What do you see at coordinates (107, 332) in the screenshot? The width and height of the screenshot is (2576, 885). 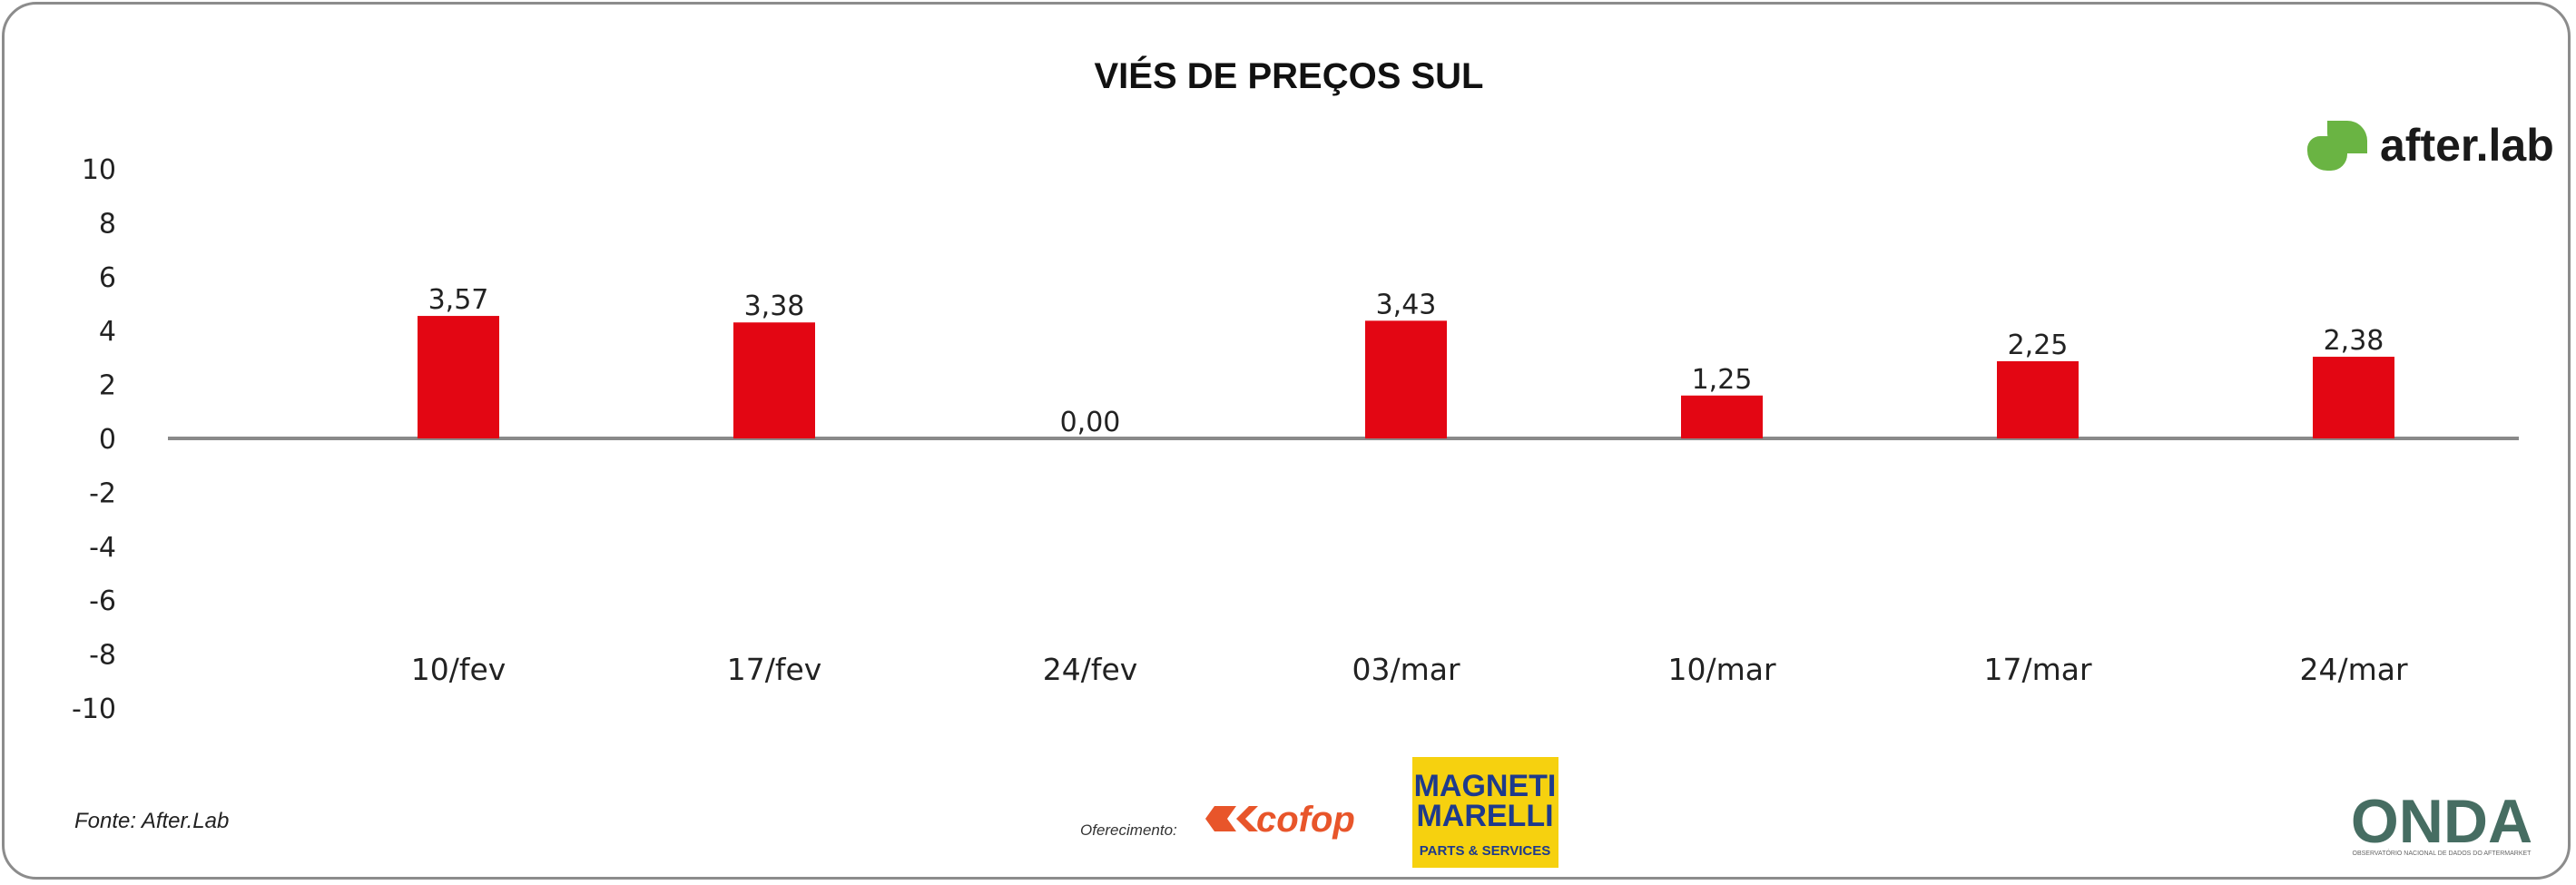 I see `y-tick-label: 4` at bounding box center [107, 332].